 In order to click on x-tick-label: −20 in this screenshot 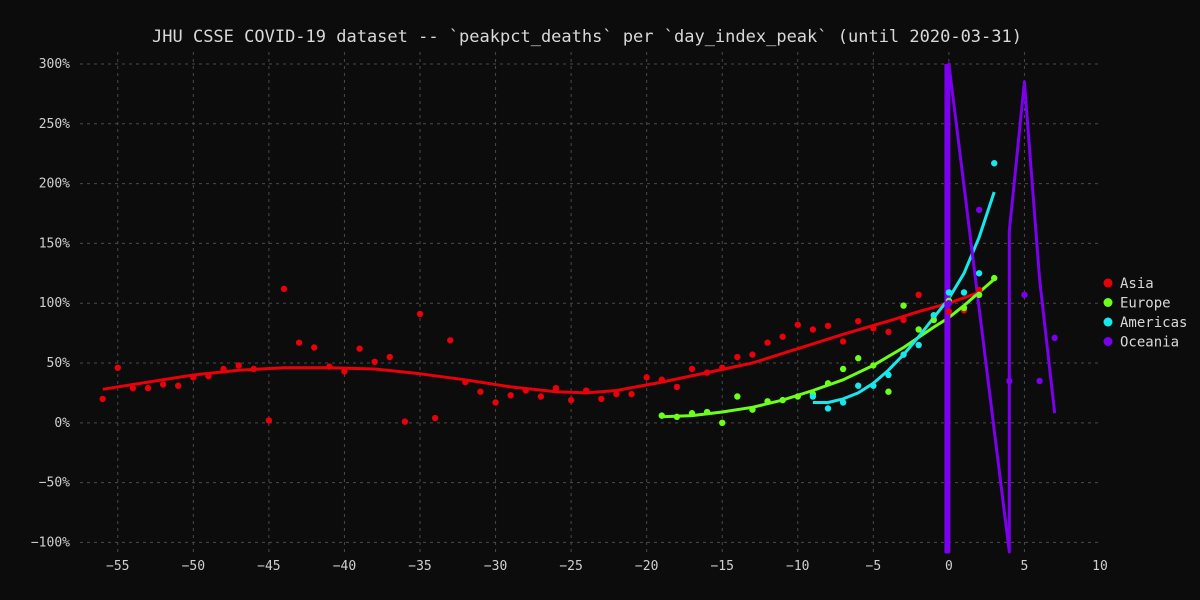, I will do `click(646, 566)`.